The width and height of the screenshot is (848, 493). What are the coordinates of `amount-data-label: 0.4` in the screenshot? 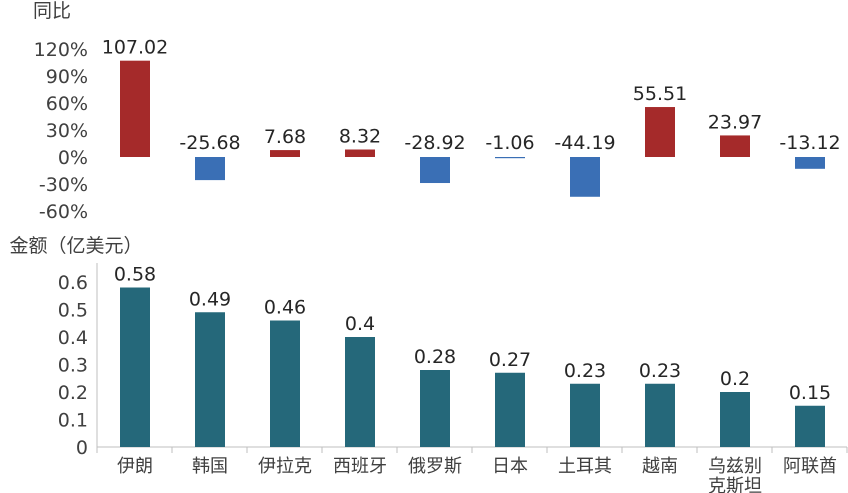 It's located at (360, 324).